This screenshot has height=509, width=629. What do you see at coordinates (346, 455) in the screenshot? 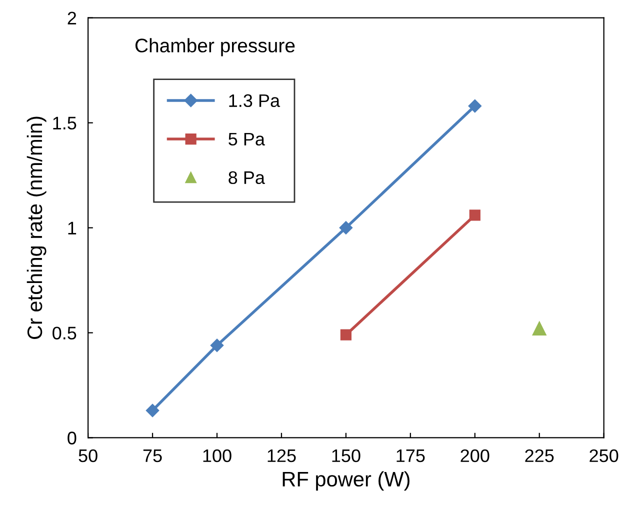
I see `x-tick-label: 150` at bounding box center [346, 455].